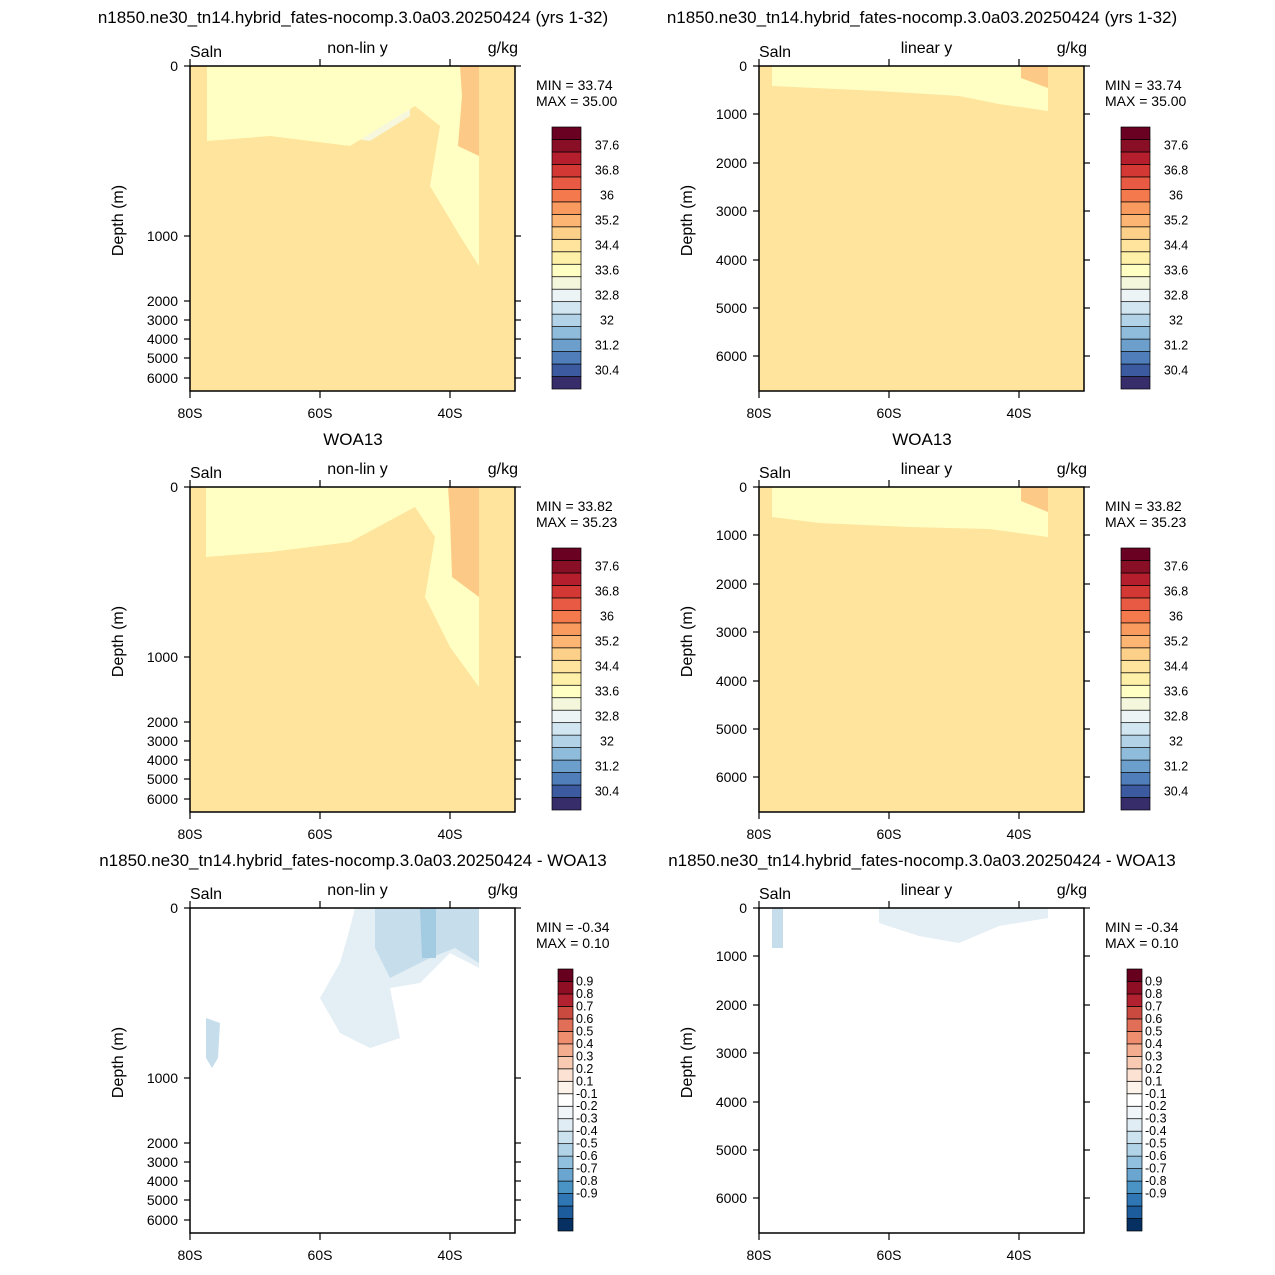  Describe the element at coordinates (1146, 522) in the screenshot. I see `max-label: MAX = 35.23` at that location.